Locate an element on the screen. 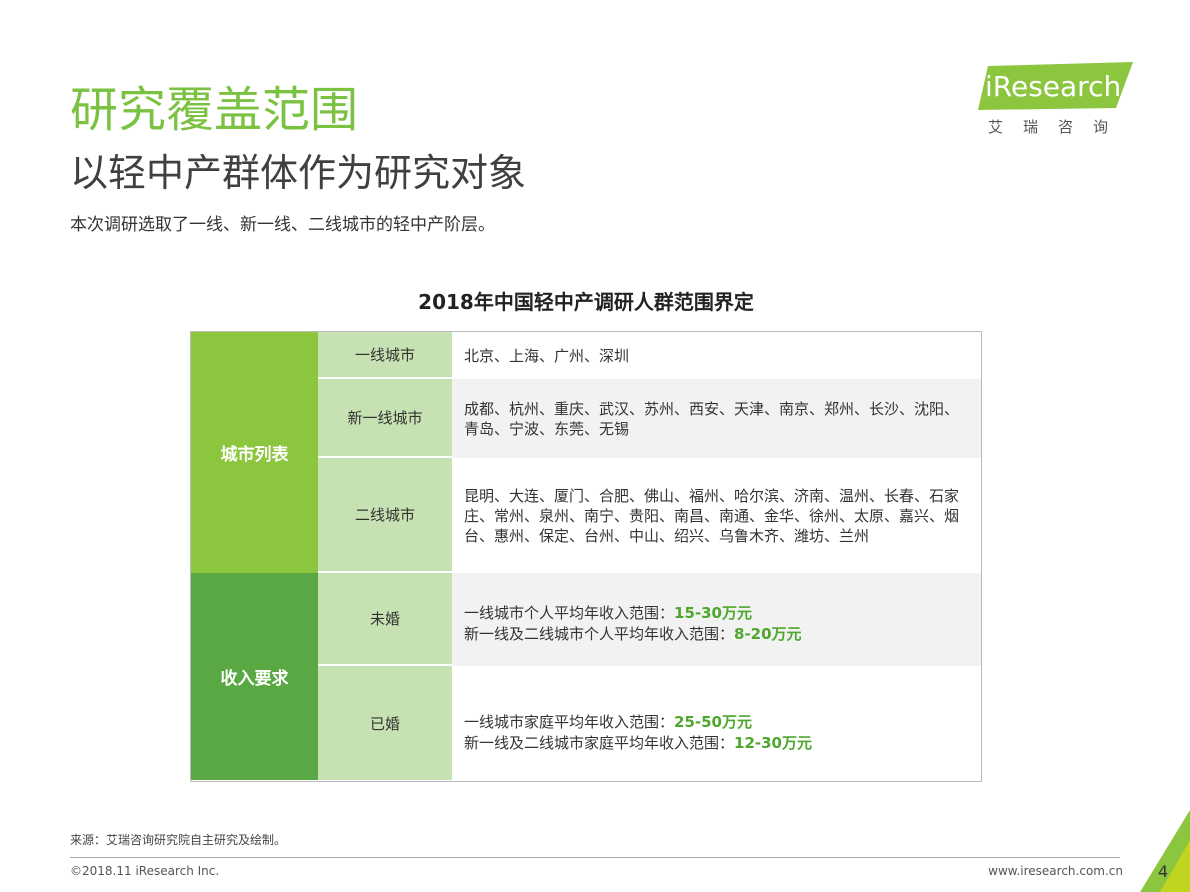  income-text: 一线城市个人平均年收入范围： is located at coordinates (569, 612).